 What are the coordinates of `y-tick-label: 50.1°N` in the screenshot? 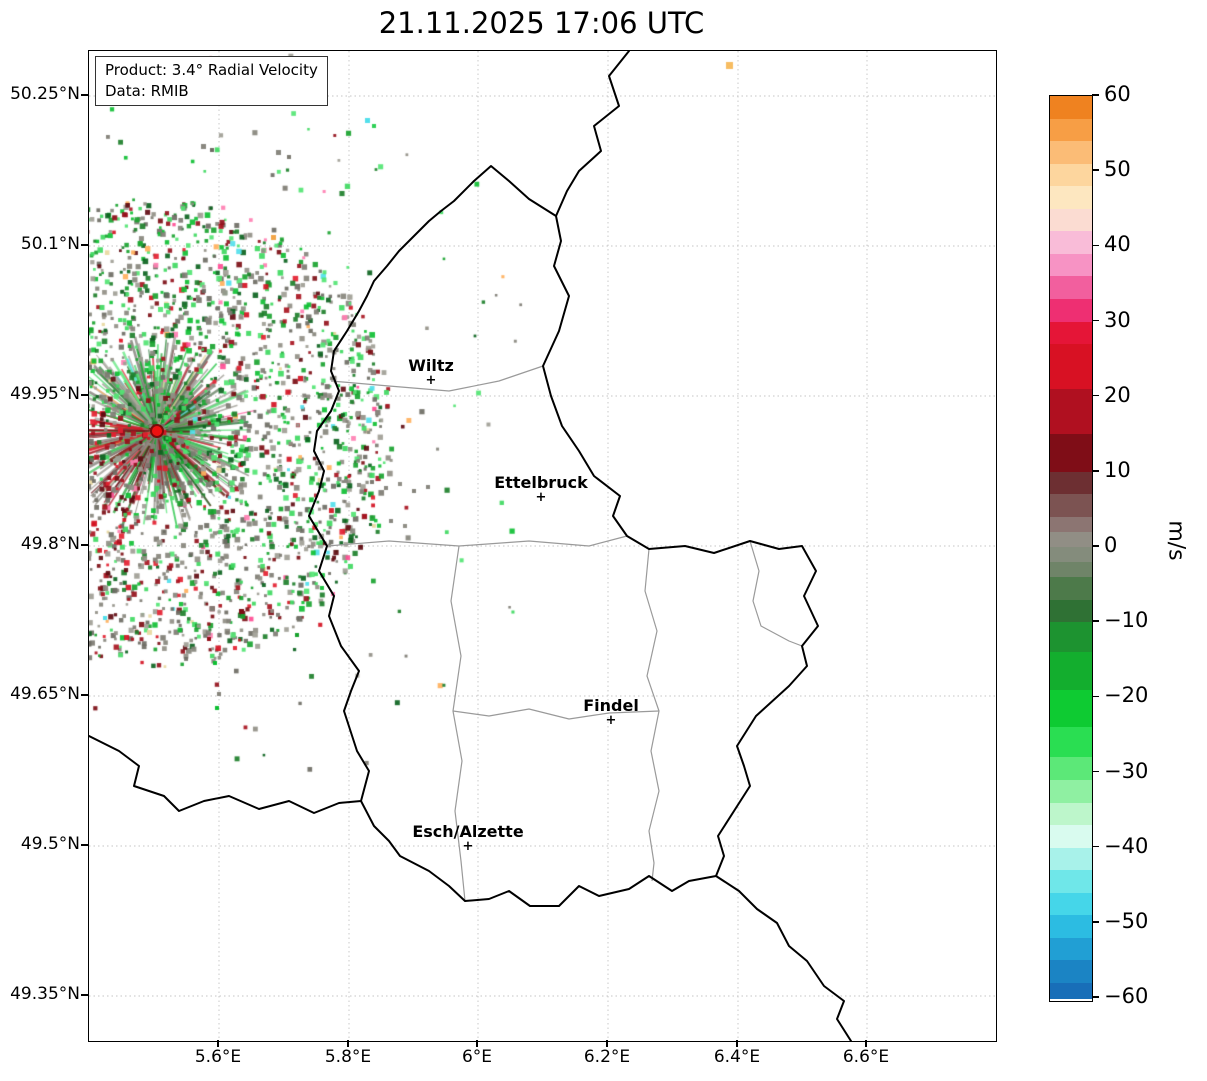 It's located at (50, 244).